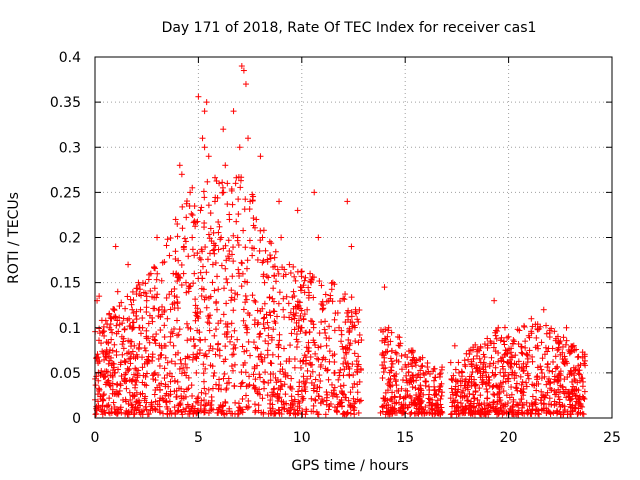 This screenshot has height=480, width=640. Describe the element at coordinates (65, 103) in the screenshot. I see `y-tick-label: 0.35` at that location.